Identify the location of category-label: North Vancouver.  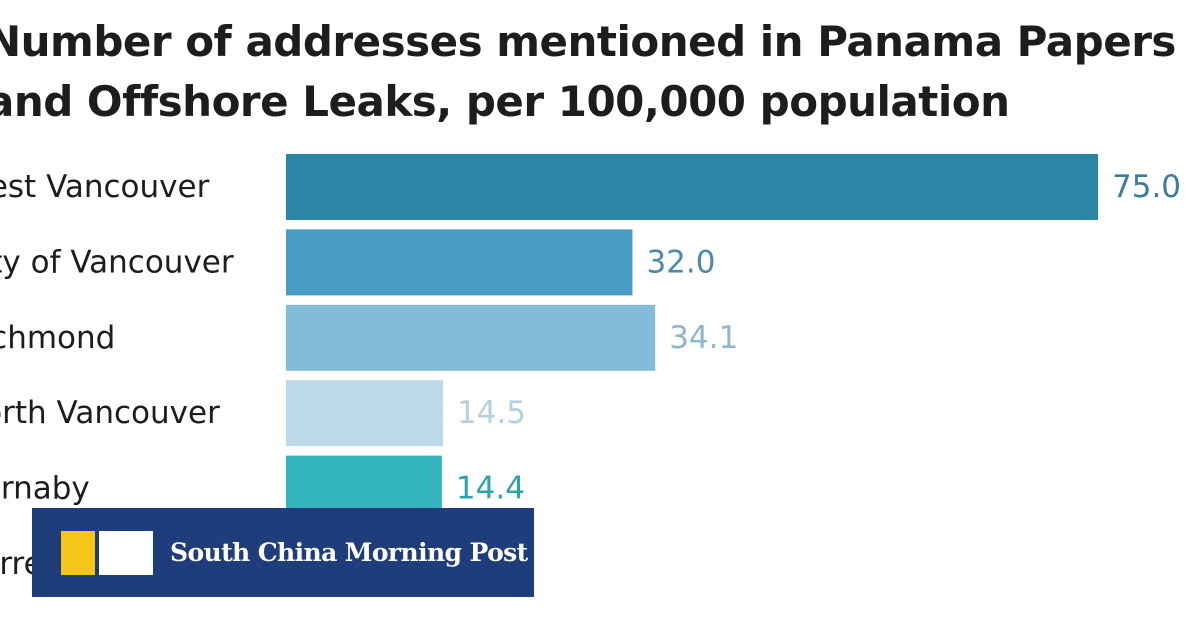
(110, 413).